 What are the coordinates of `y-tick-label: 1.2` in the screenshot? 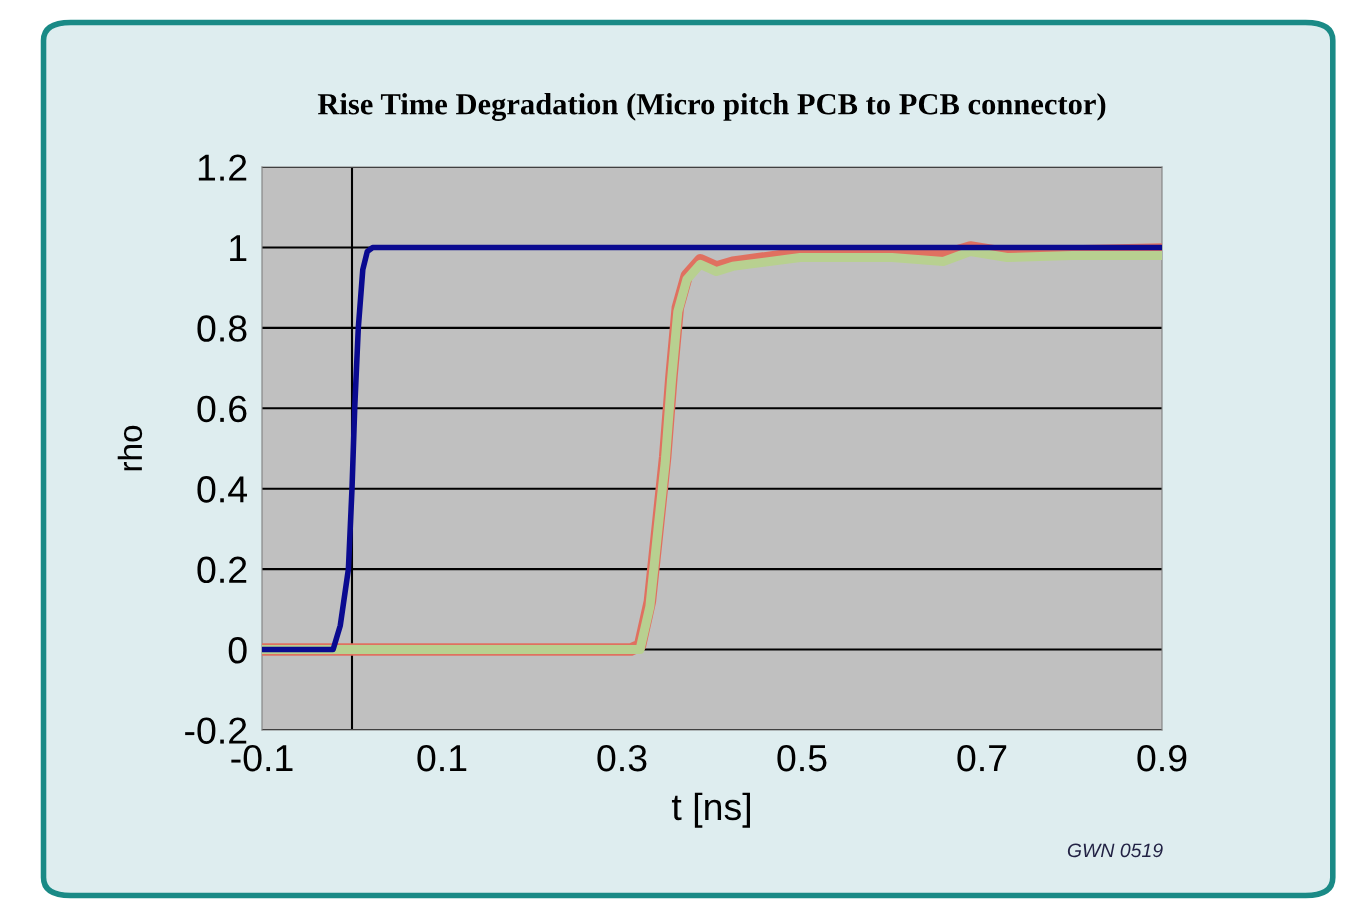 It's located at (222, 167).